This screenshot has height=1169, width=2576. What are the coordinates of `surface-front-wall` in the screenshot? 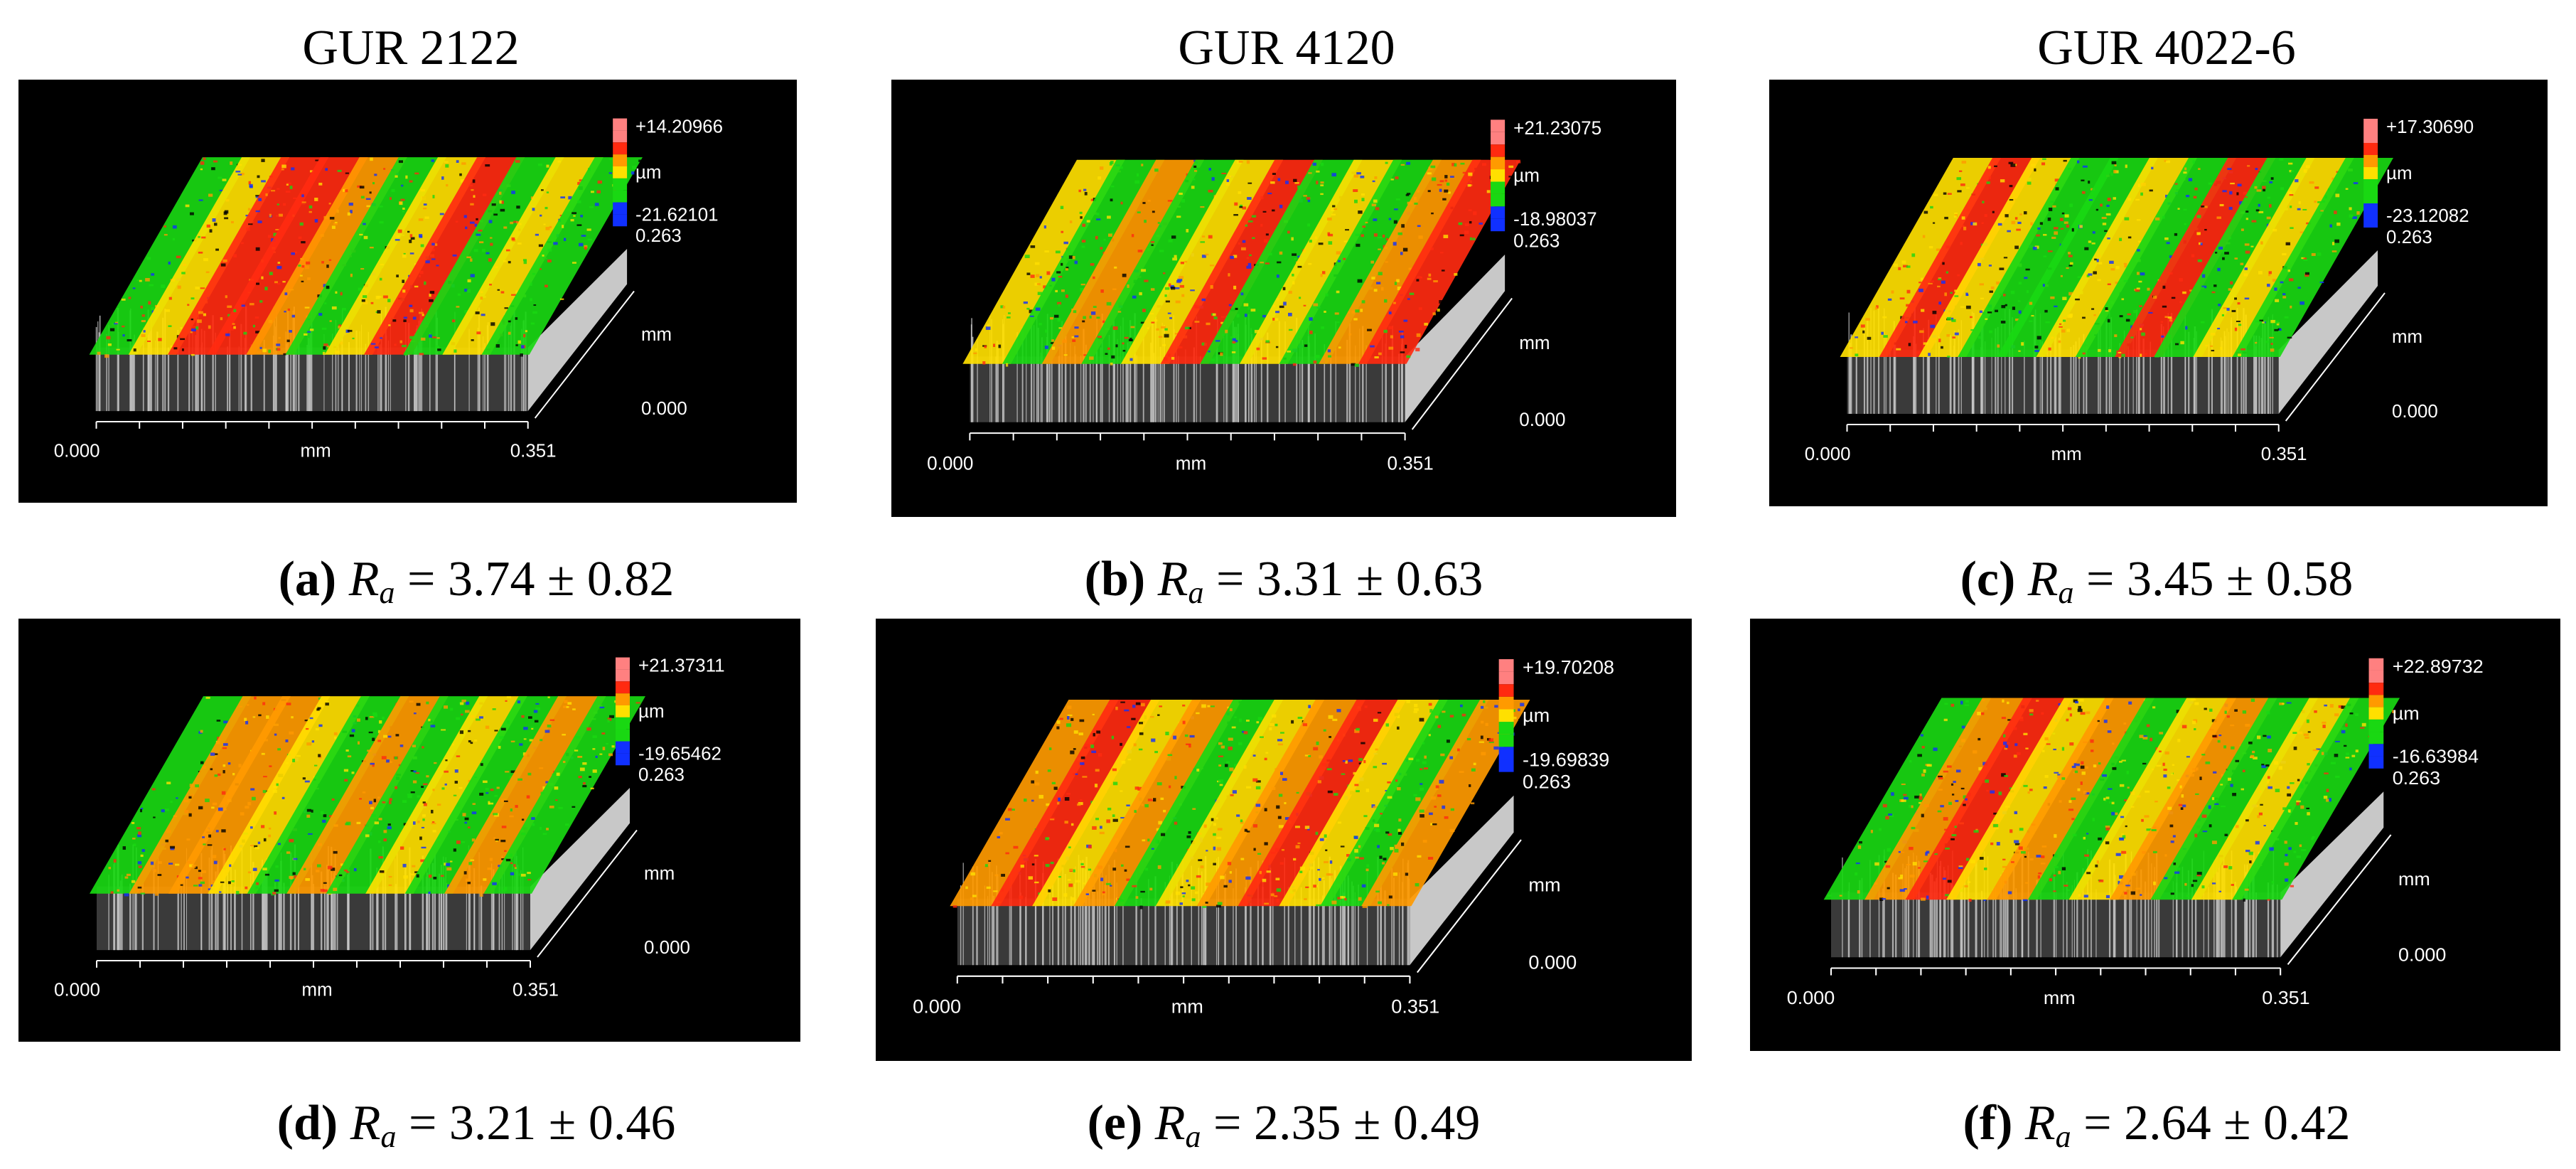 It's located at (2063, 382).